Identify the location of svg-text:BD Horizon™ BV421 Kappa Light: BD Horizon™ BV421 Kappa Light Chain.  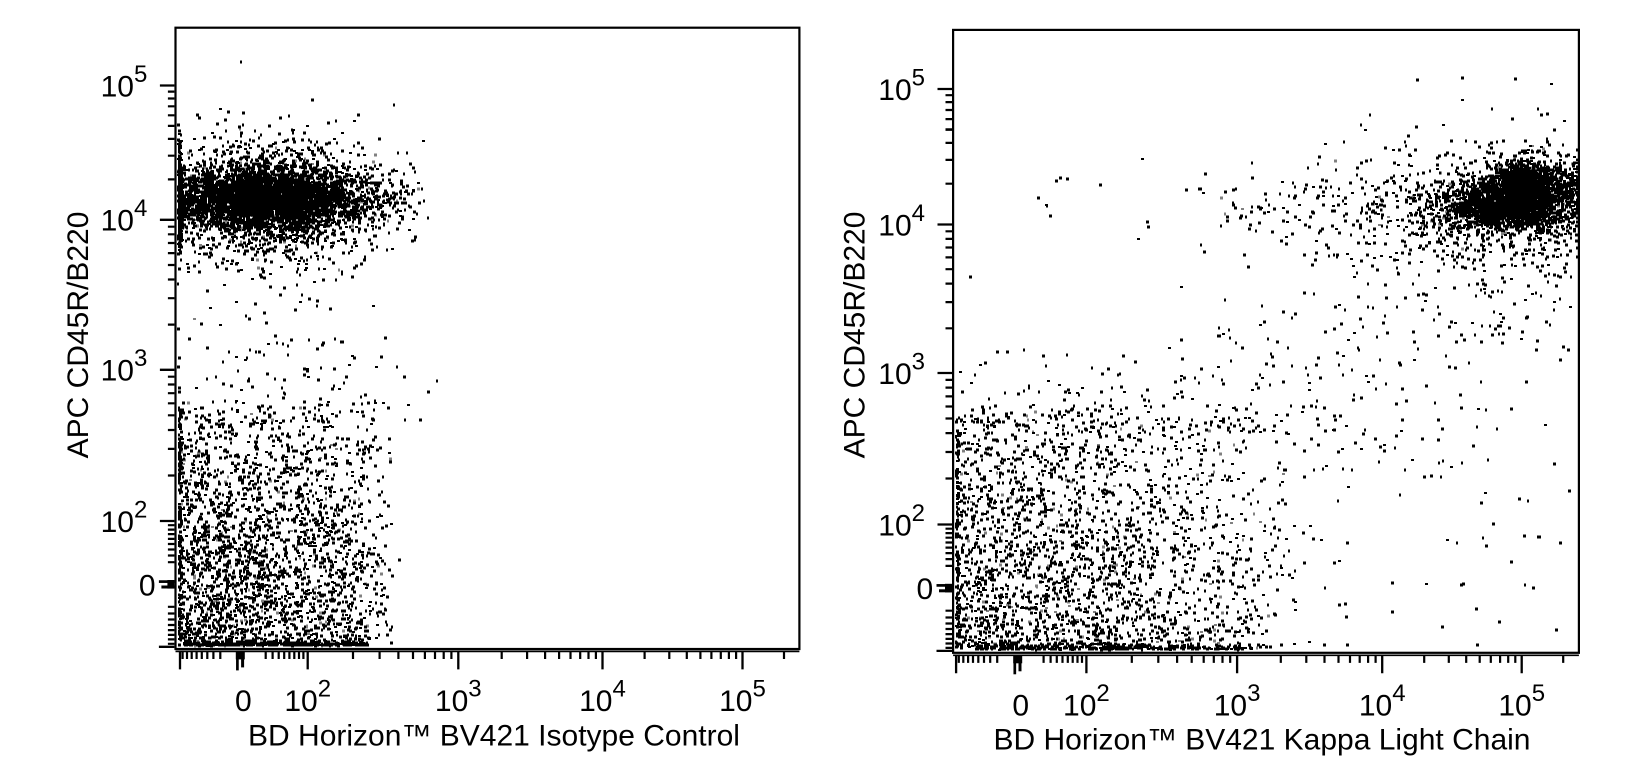
(1262, 740).